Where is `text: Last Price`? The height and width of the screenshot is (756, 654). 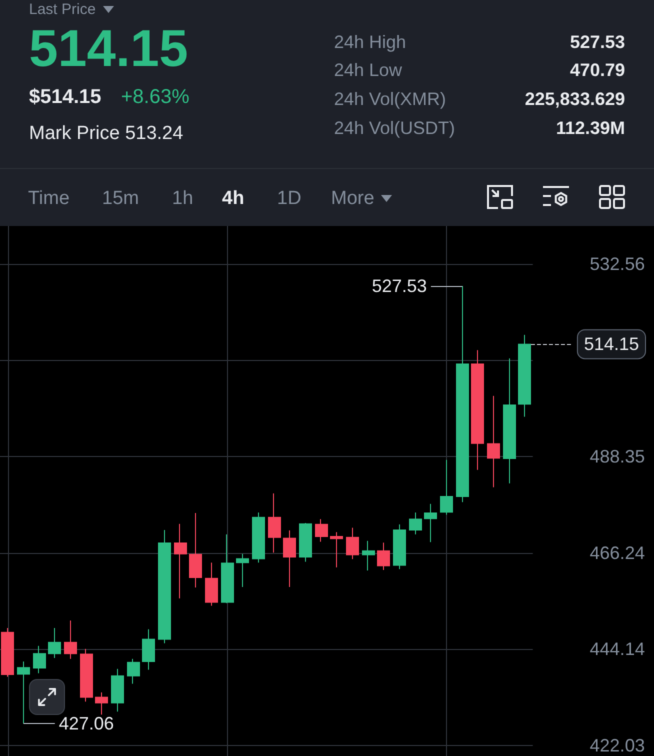
text: Last Price is located at coordinates (62, 9).